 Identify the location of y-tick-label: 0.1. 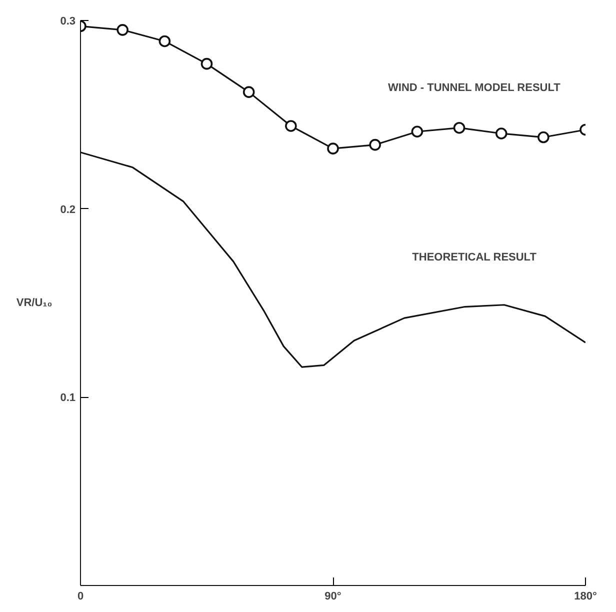
(68, 398).